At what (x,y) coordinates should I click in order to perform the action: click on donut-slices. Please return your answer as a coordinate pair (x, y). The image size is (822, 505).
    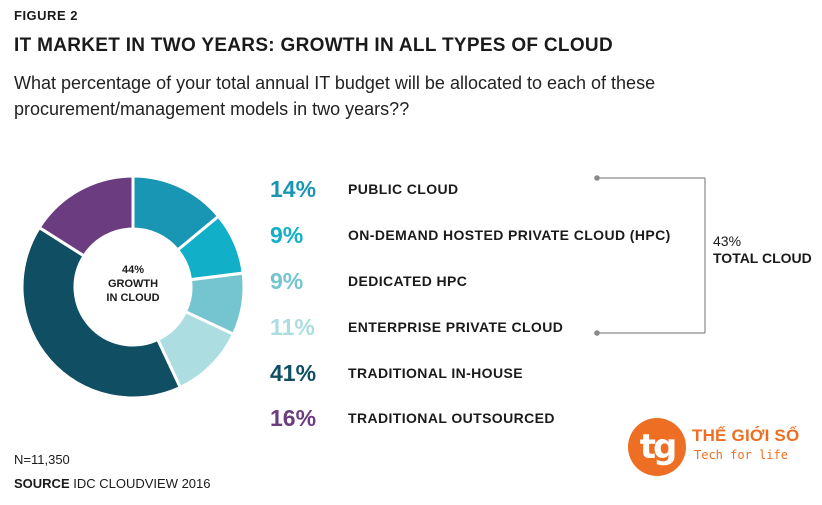
    Looking at the image, I should click on (133, 287).